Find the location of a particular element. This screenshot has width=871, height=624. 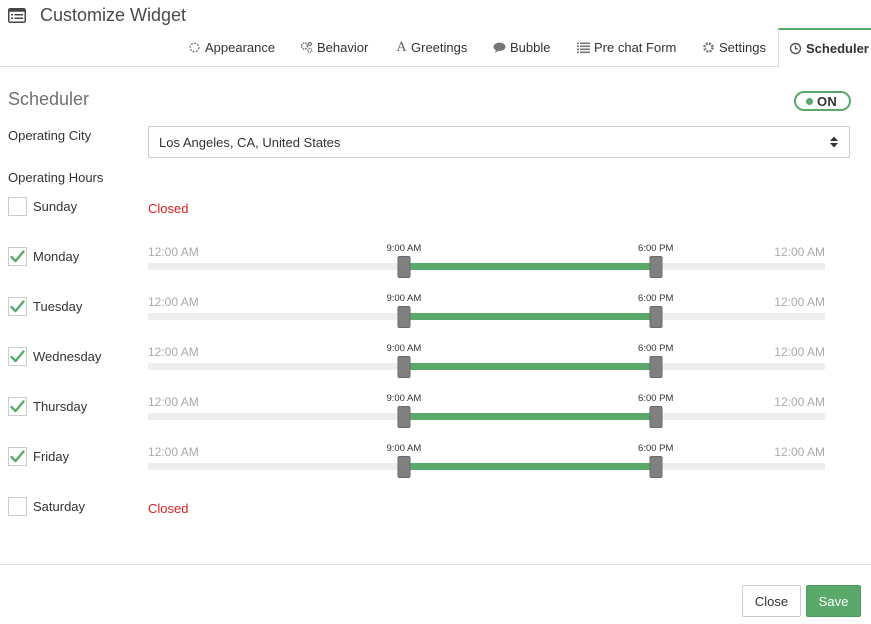

tab-bubble: Bubble is located at coordinates (521, 47).